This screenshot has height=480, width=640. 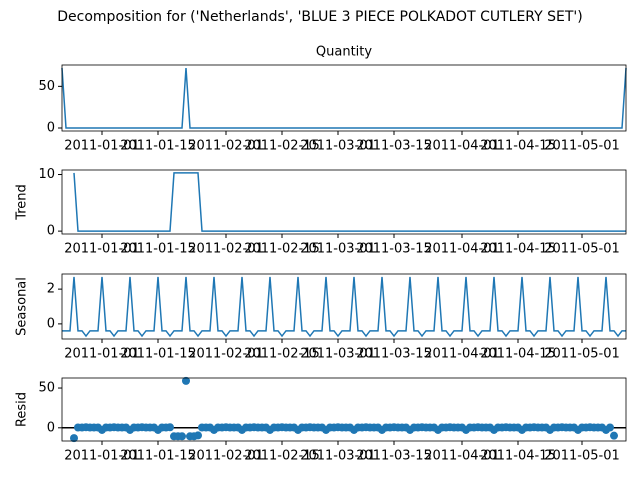 What do you see at coordinates (22, 202) in the screenshot?
I see `y-axis-label: Trend` at bounding box center [22, 202].